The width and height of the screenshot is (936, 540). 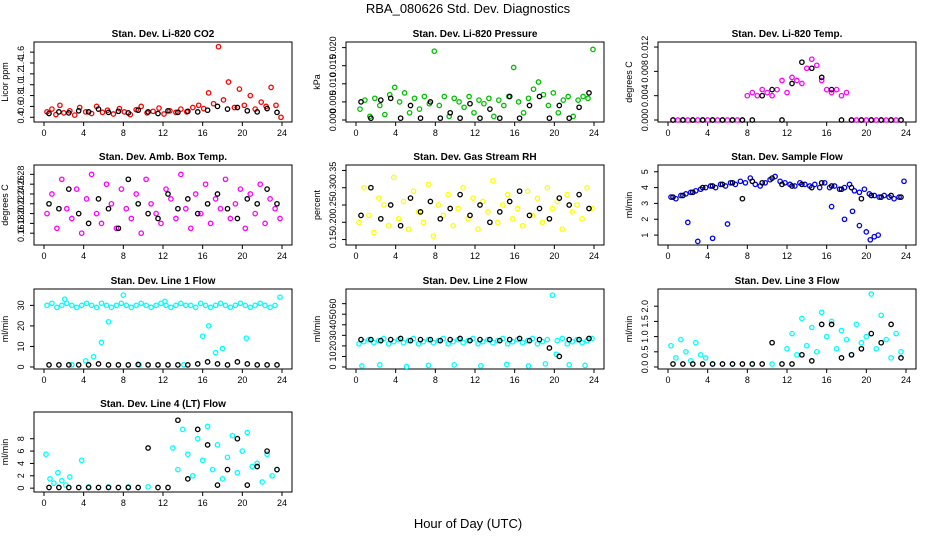 What do you see at coordinates (645, 367) in the screenshot?
I see `y-tick-label: 0.0` at bounding box center [645, 367].